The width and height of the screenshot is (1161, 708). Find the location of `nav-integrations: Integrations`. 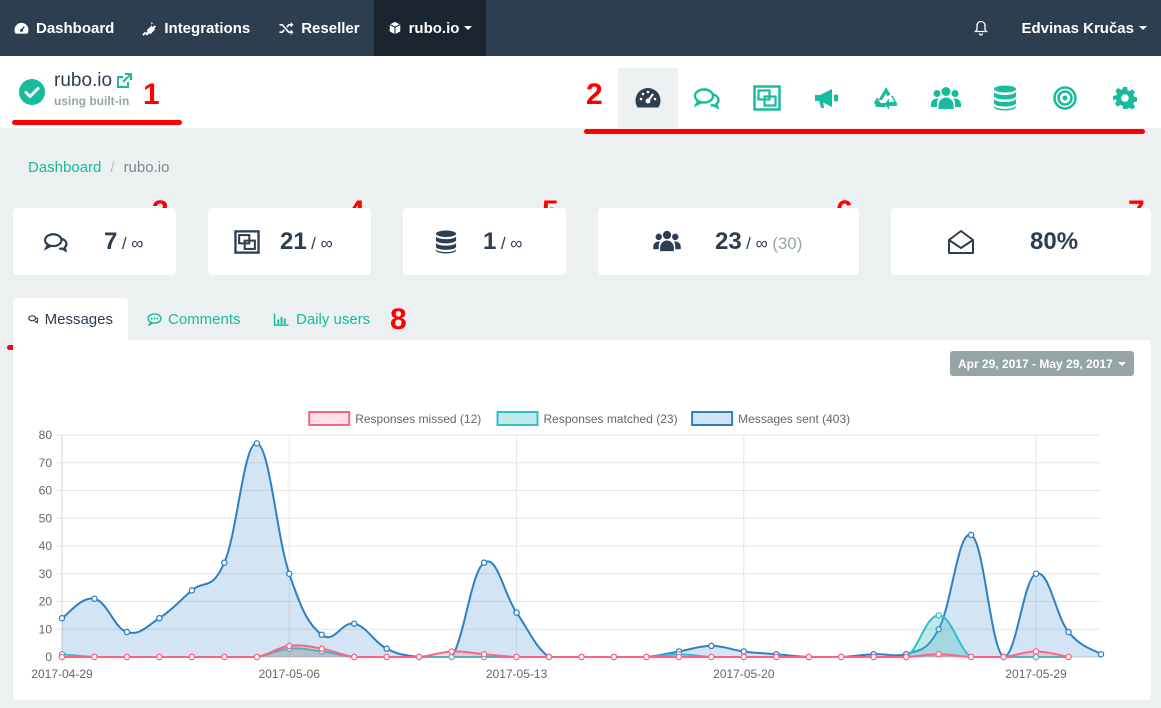

nav-integrations: Integrations is located at coordinates (196, 28).